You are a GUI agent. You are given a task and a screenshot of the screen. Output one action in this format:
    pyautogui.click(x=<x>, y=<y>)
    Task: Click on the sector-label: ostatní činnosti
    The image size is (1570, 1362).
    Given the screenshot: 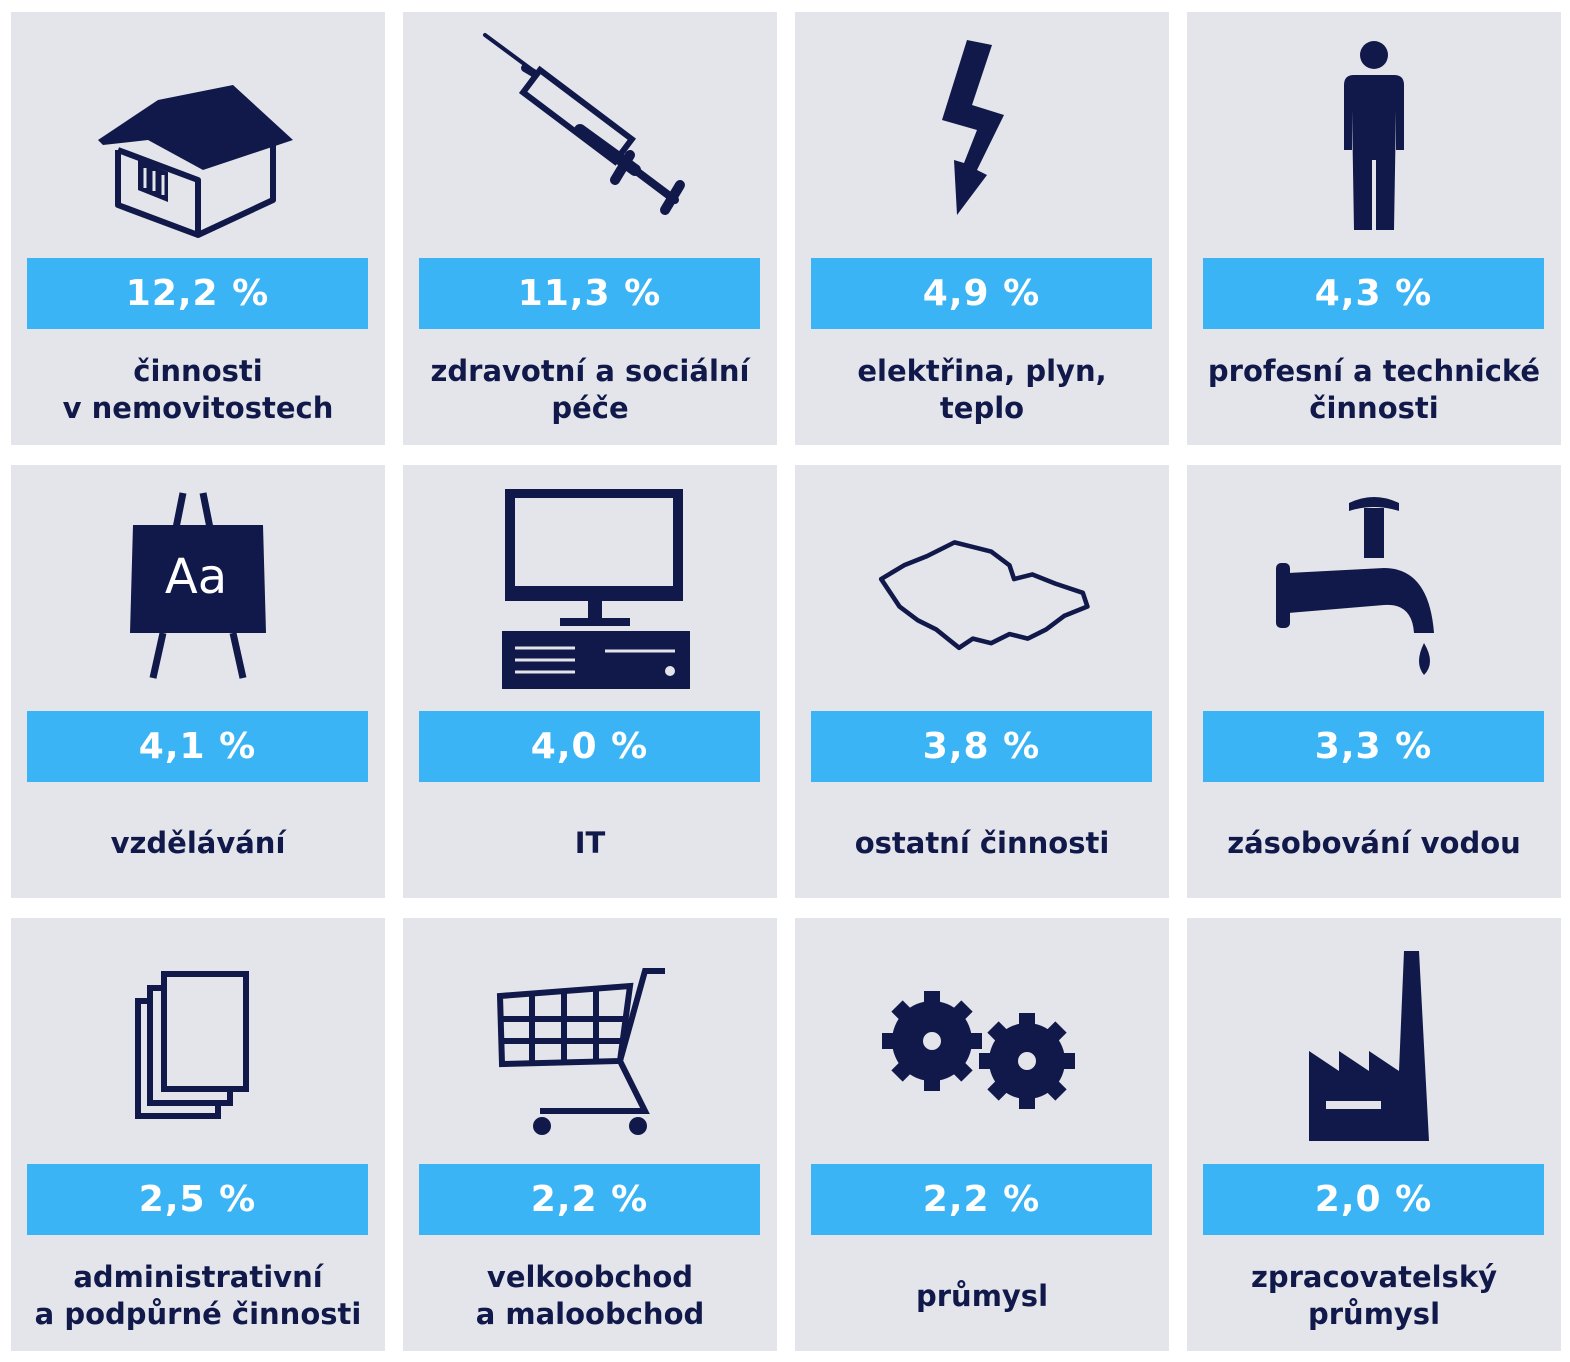 What is the action you would take?
    pyautogui.click(x=982, y=843)
    